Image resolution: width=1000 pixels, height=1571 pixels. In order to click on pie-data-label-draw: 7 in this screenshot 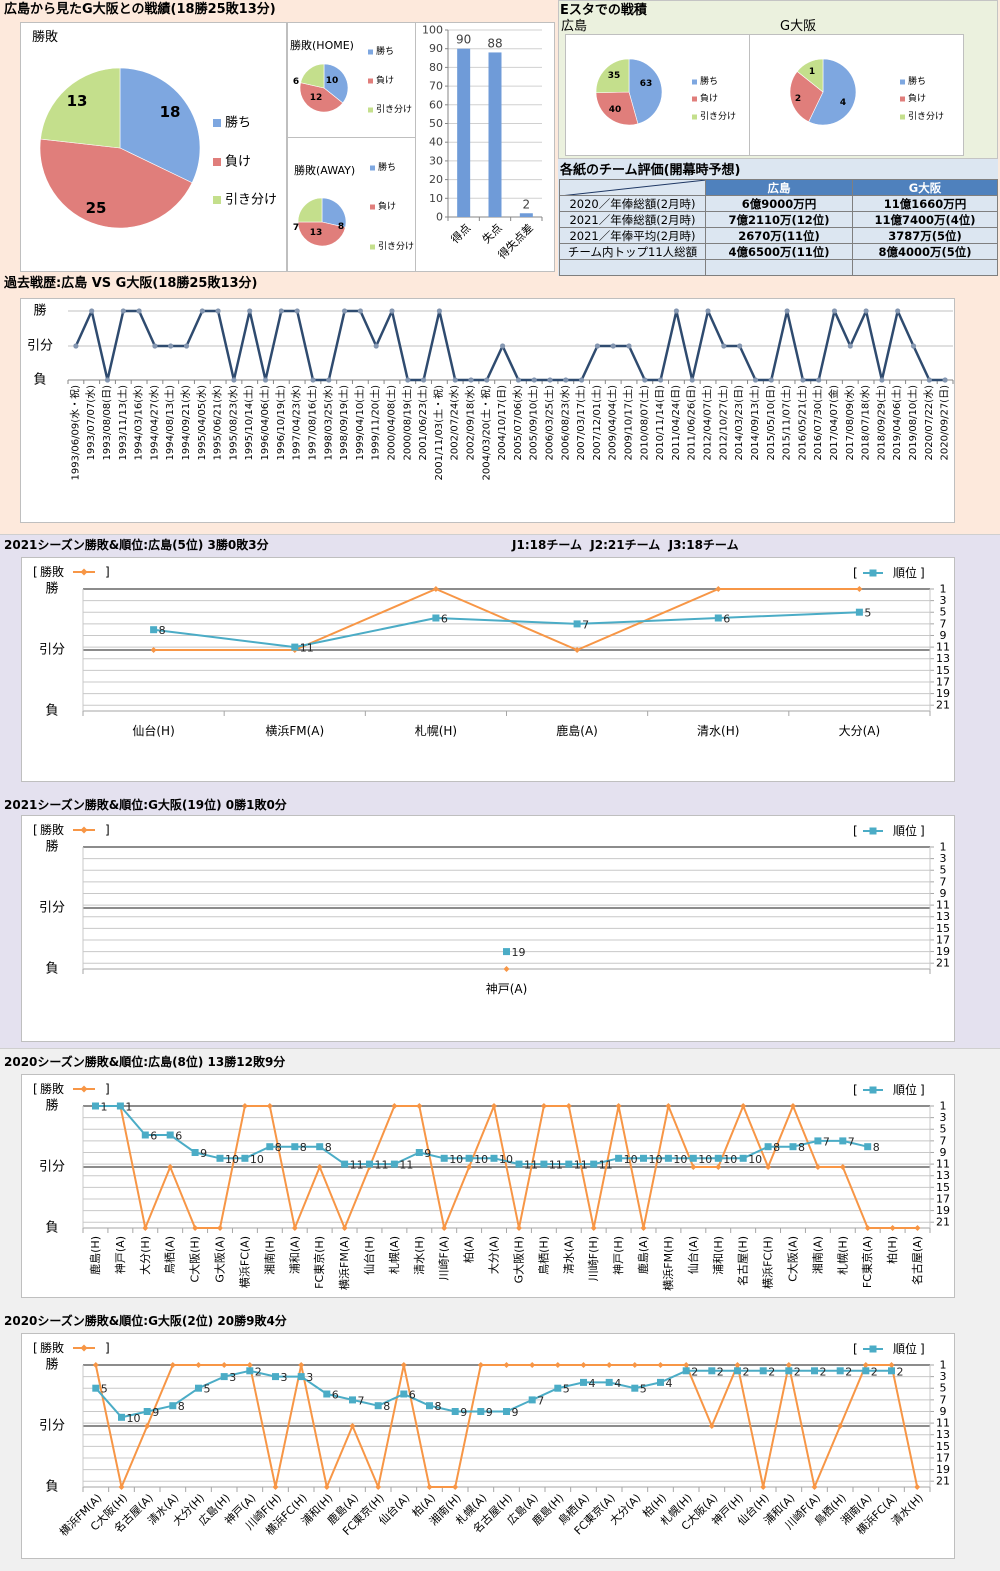, I will do `click(296, 228)`.